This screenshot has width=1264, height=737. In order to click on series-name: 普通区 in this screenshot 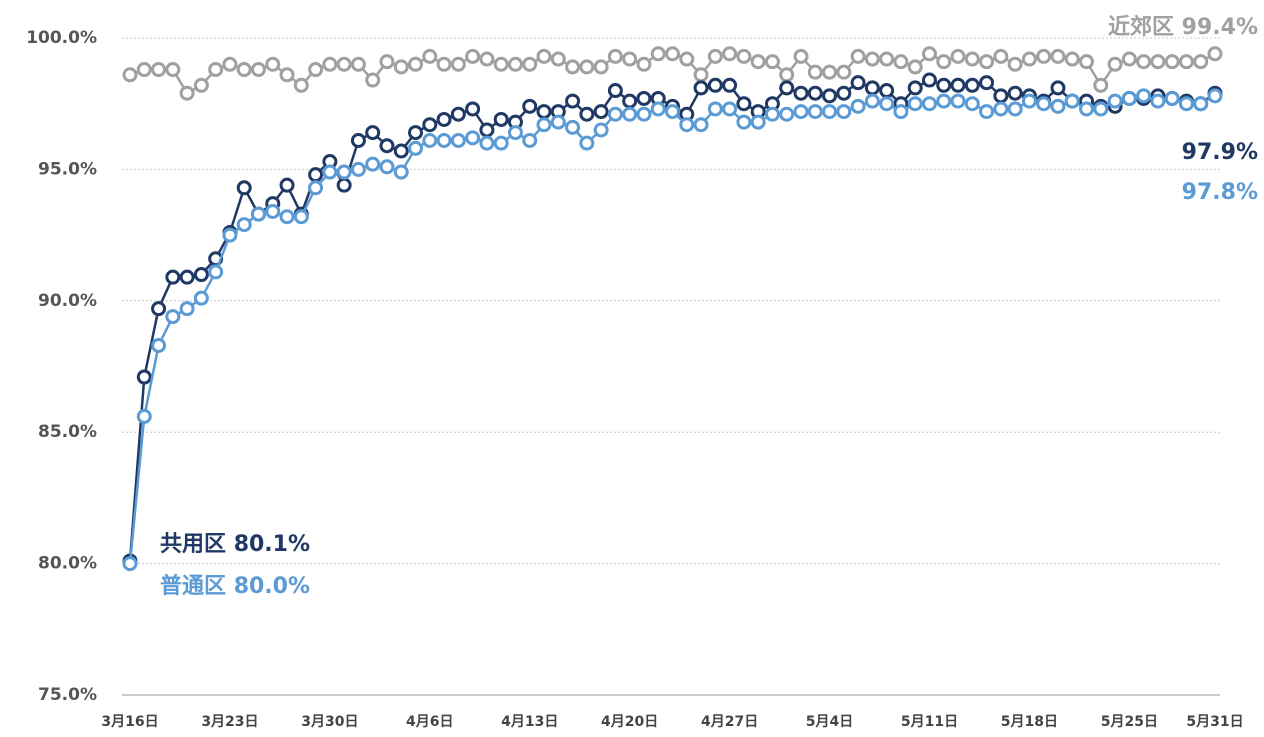, I will do `click(193, 586)`.